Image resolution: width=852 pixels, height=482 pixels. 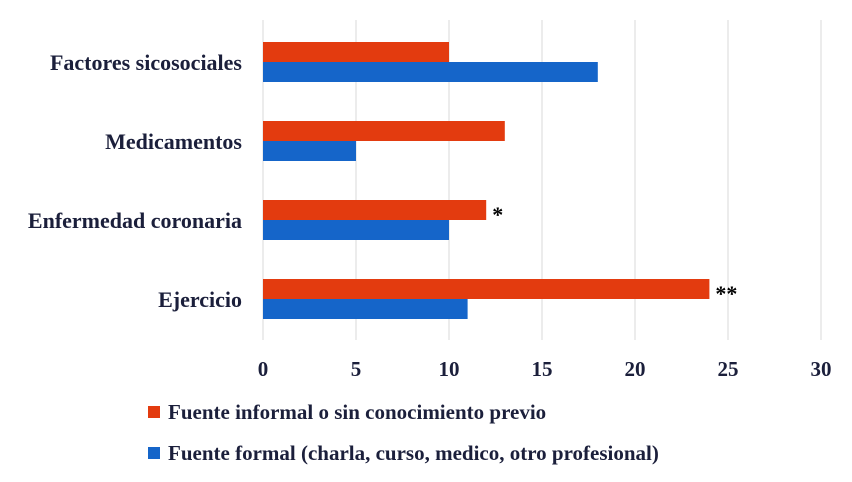 I want to click on x-tick-labels: 0 5 10 15 20 25 30, so click(x=545, y=369).